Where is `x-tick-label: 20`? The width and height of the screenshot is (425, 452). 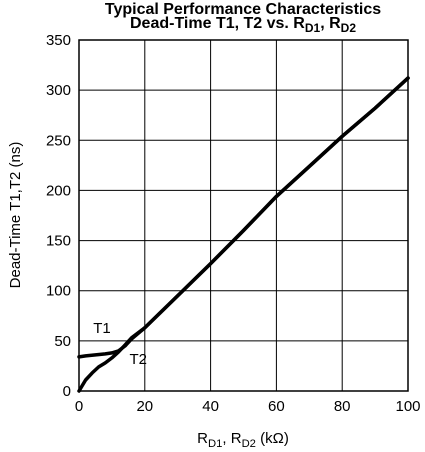
x-tick-label: 20 is located at coordinates (144, 406).